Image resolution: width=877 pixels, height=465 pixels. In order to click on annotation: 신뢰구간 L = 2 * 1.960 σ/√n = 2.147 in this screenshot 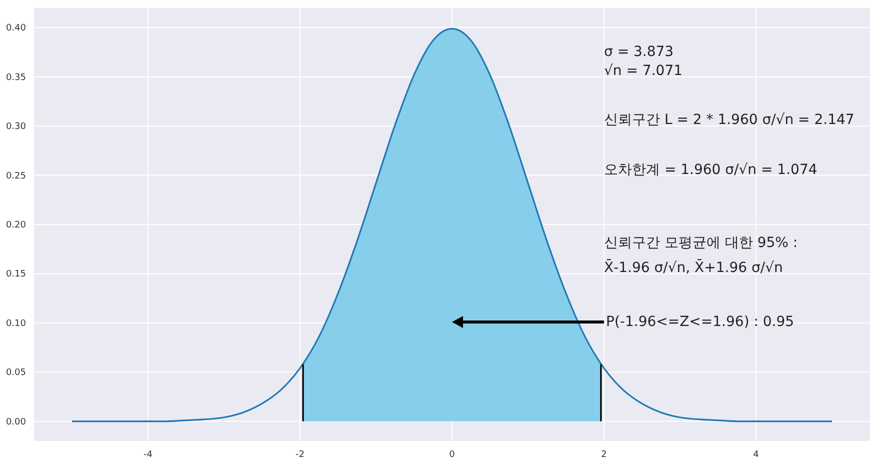, I will do `click(729, 120)`.